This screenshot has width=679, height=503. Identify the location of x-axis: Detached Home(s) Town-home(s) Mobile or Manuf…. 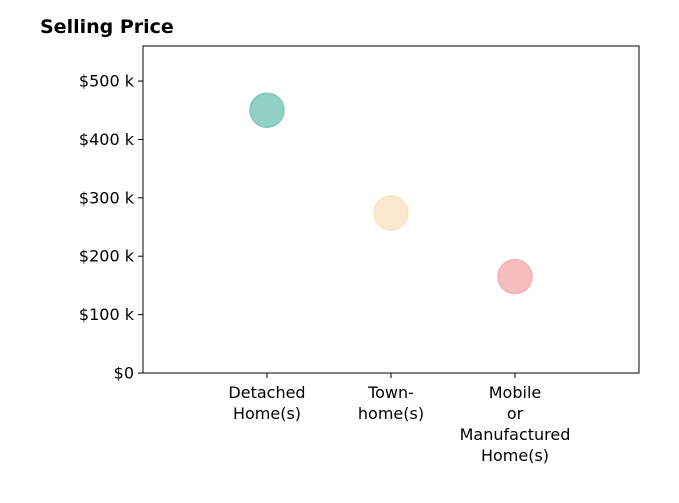
(399, 419).